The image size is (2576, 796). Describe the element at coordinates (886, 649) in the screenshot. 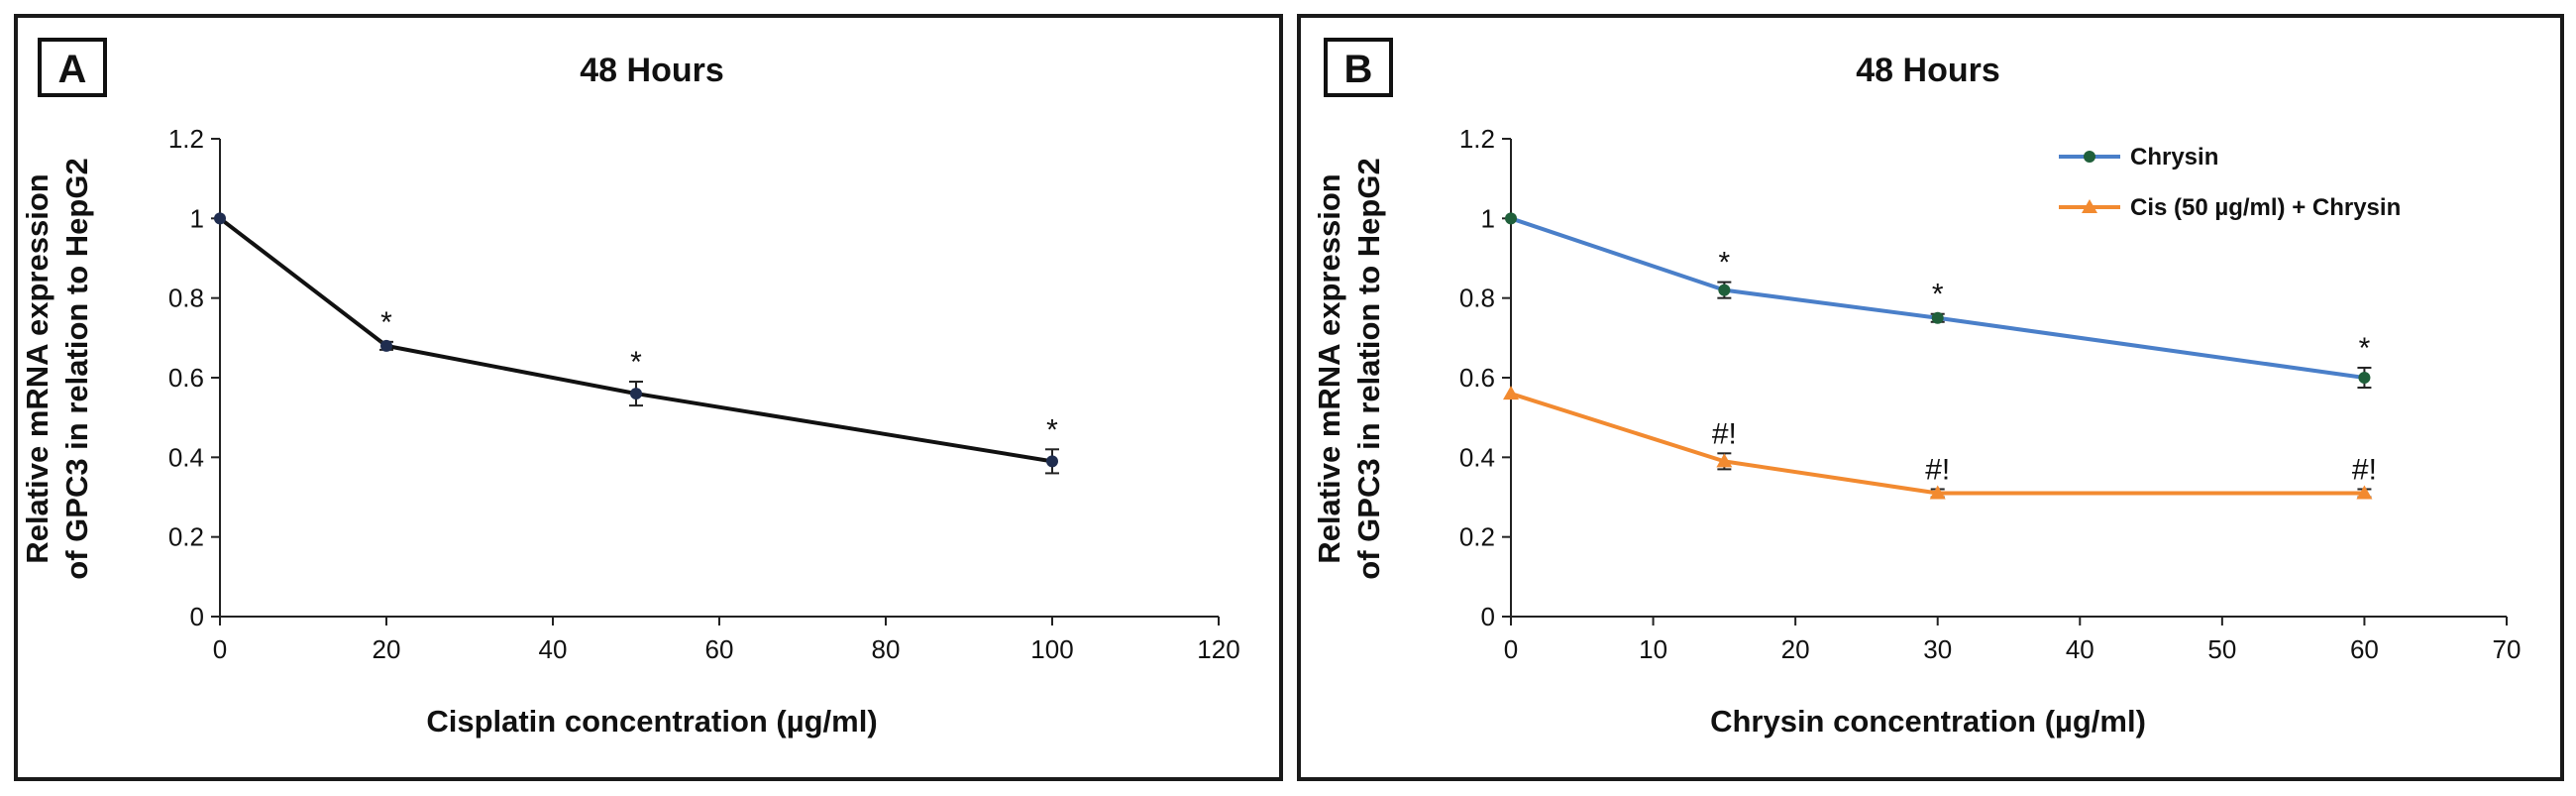

I see `panel-a-x-tick-label: 80` at that location.